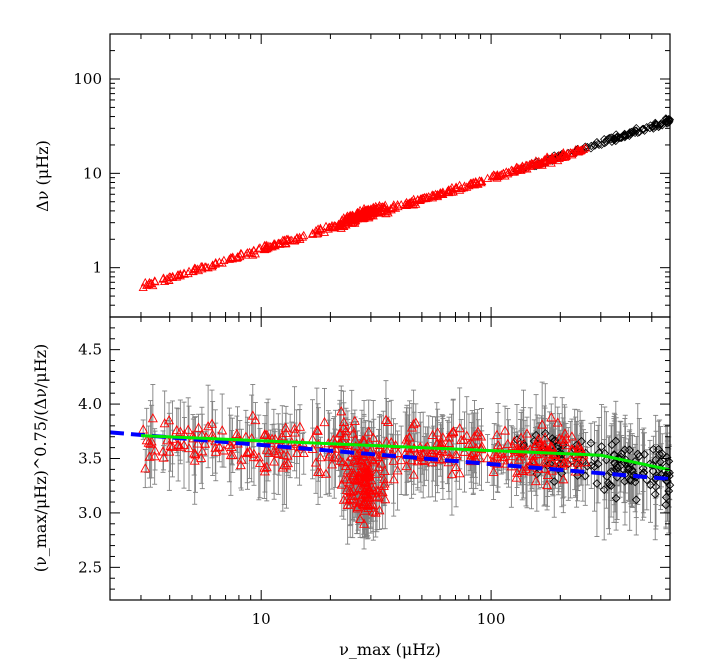 This screenshot has width=702, height=670. Describe the element at coordinates (87, 79) in the screenshot. I see `top-y-tick-label: 100` at that location.